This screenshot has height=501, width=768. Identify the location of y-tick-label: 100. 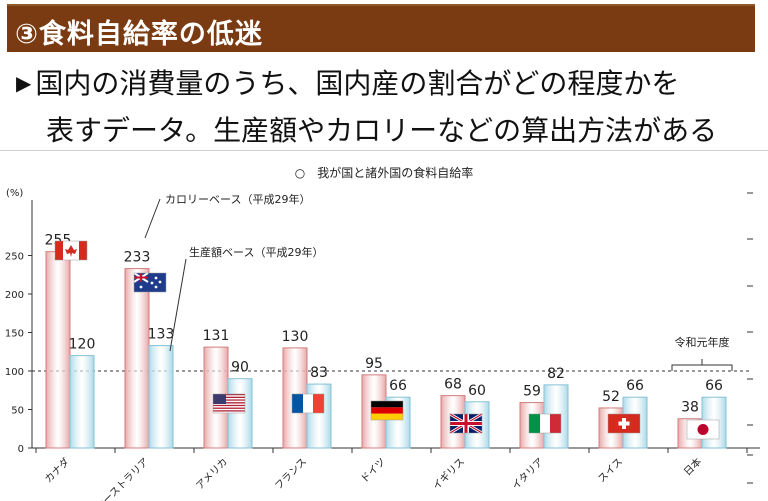
(14, 372).